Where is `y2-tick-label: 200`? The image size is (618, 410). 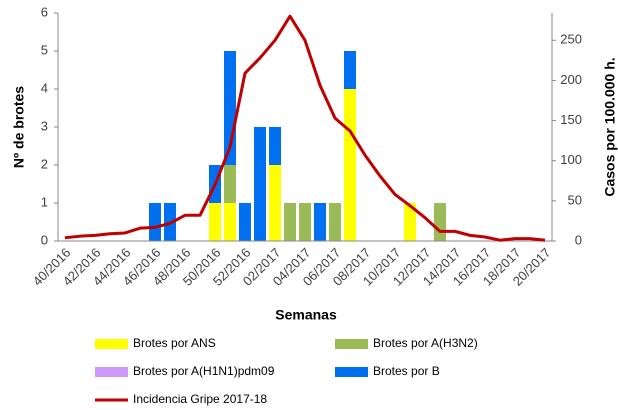
y2-tick-label: 200 is located at coordinates (571, 79).